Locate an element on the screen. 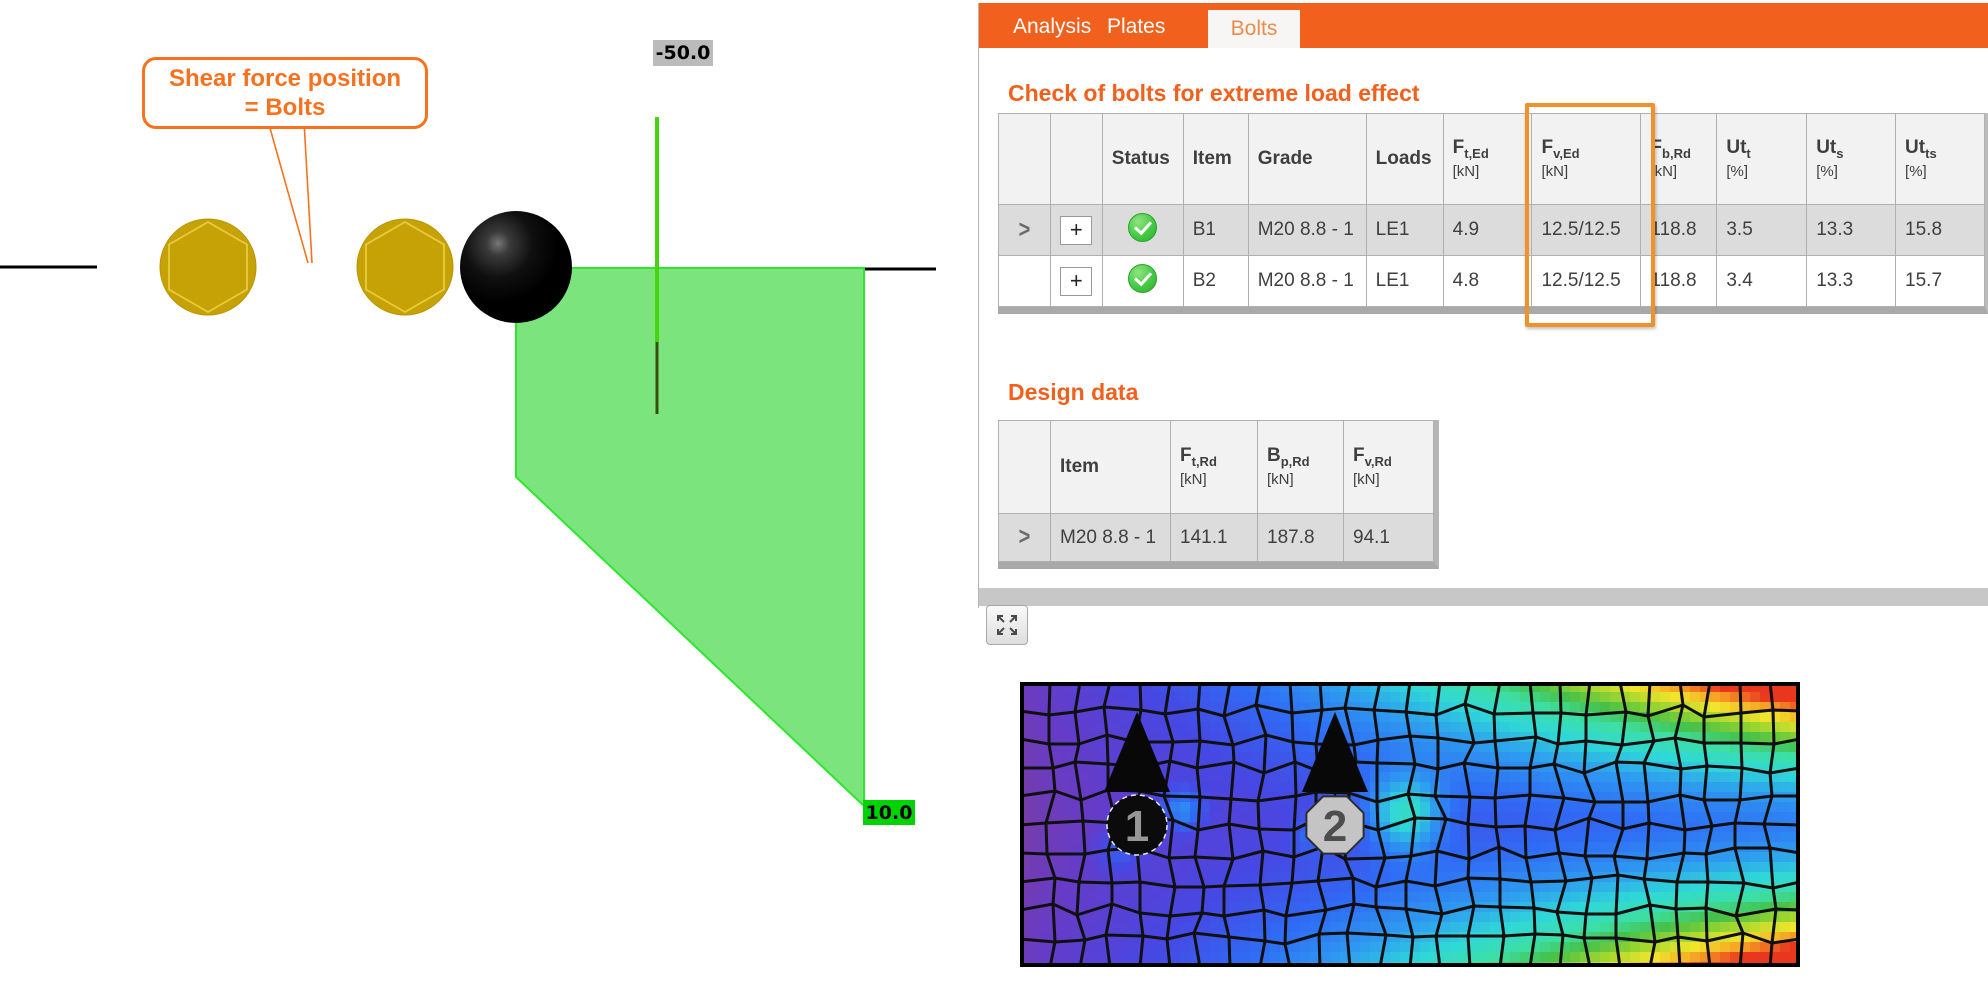  tab-plates: Plates is located at coordinates (1136, 26).